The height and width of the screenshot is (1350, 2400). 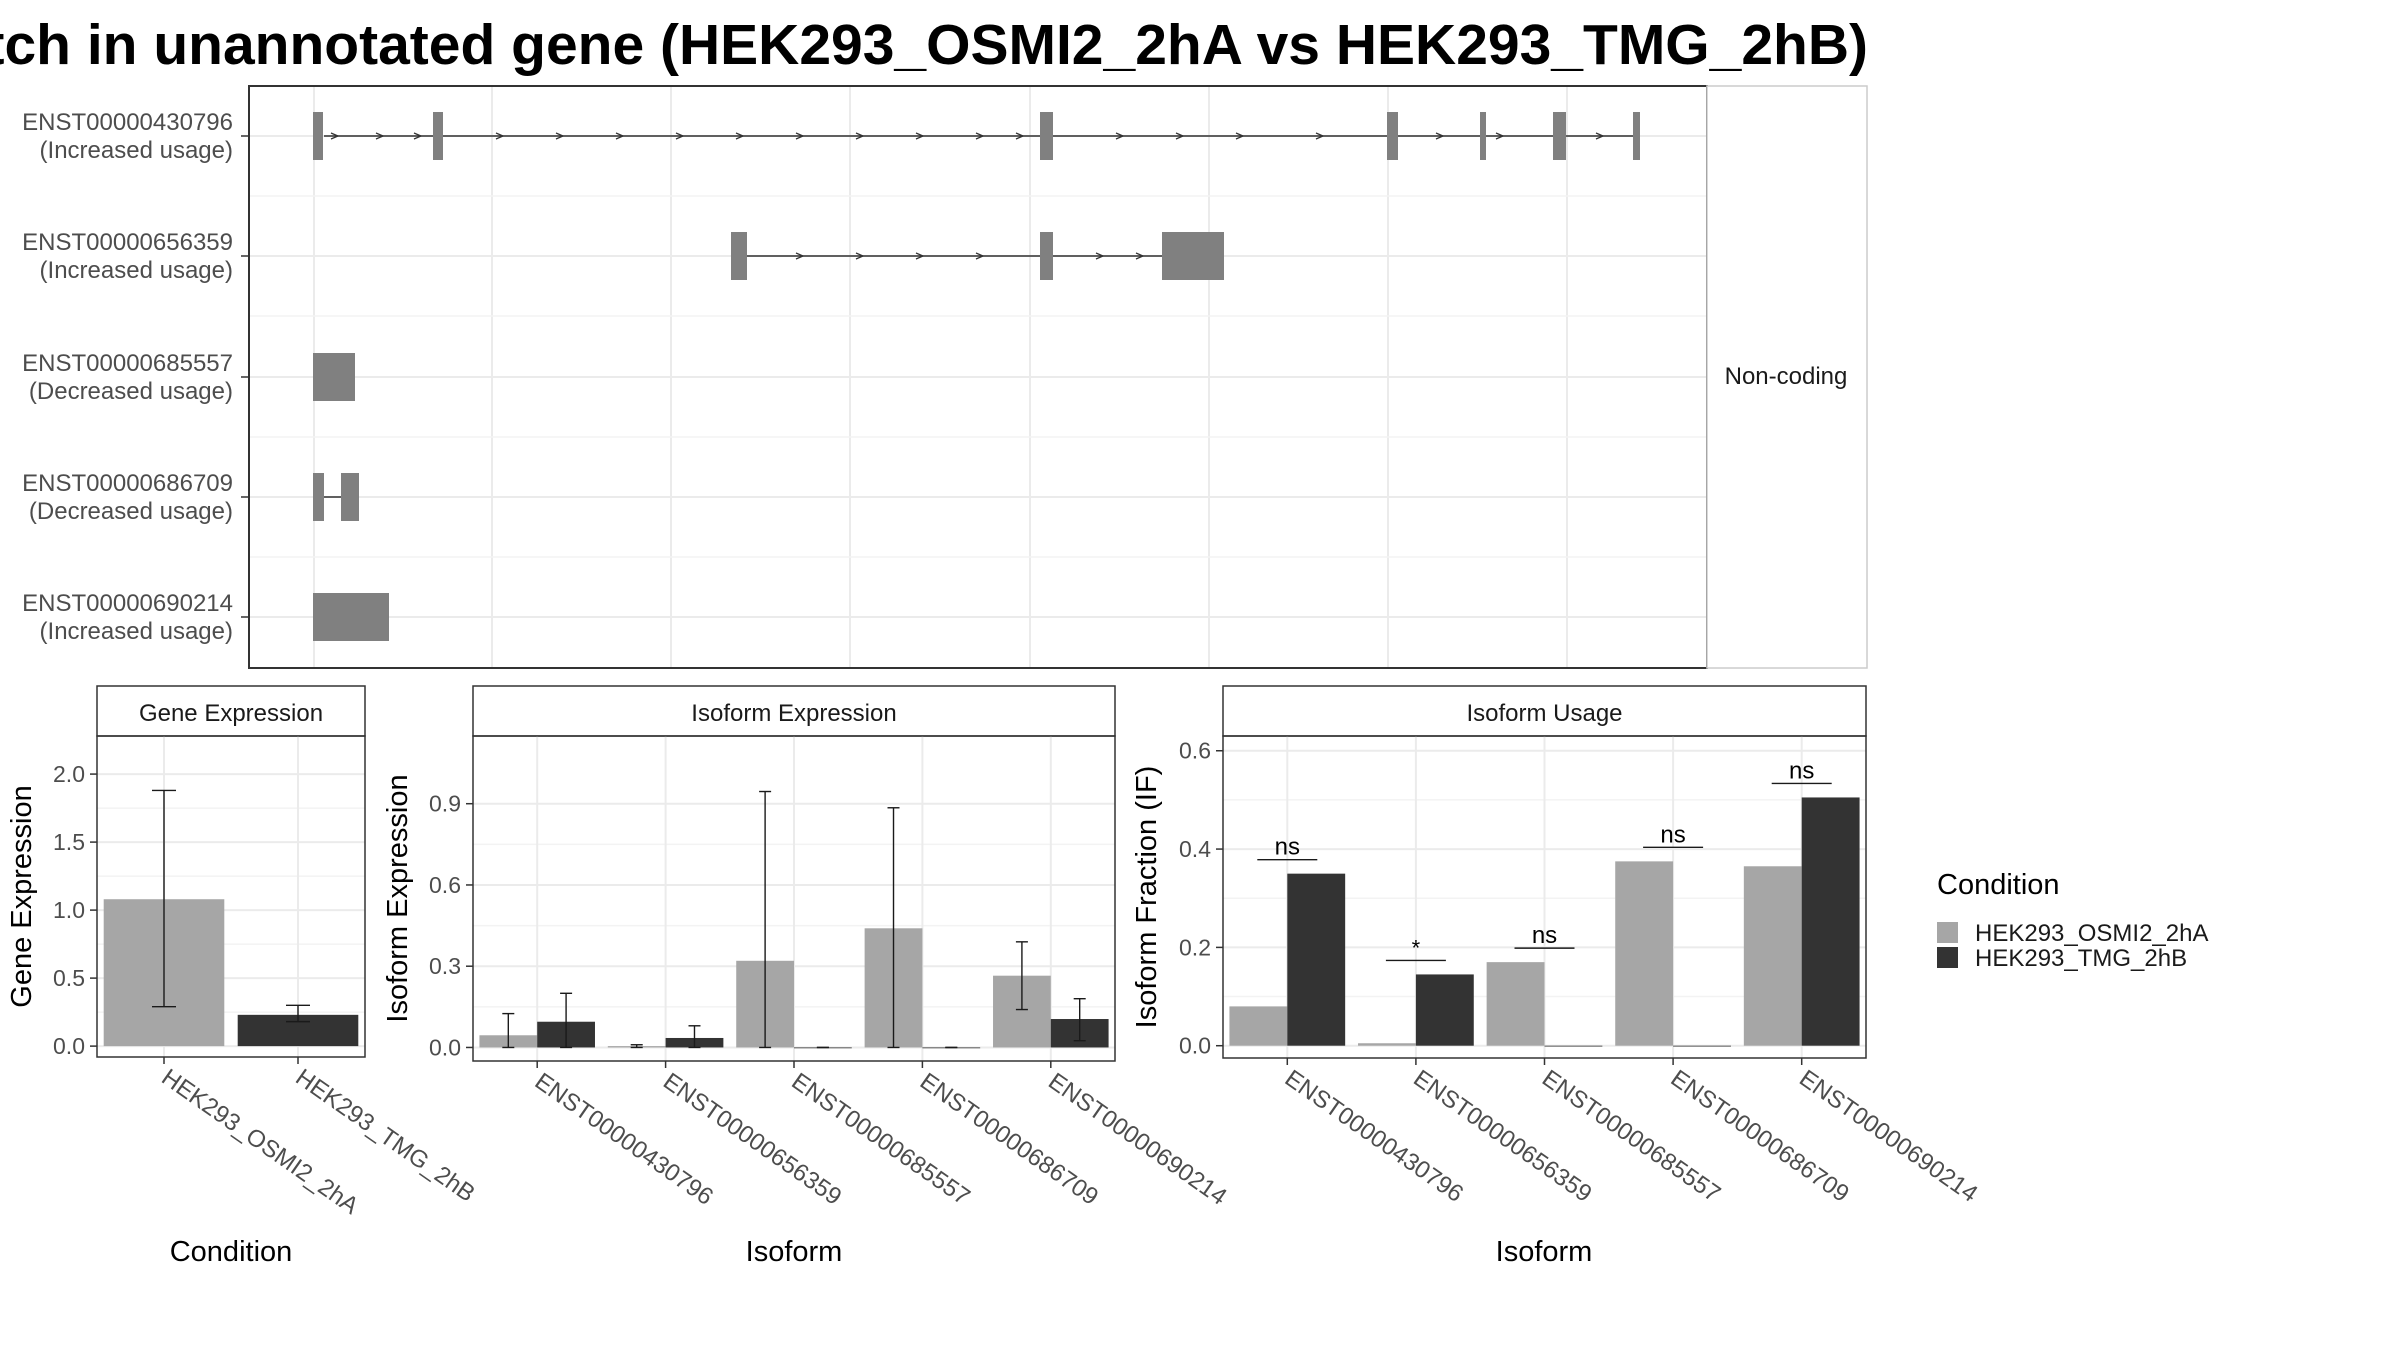 I want to click on strip-label-noncoding: Non-coding, so click(x=1786, y=376).